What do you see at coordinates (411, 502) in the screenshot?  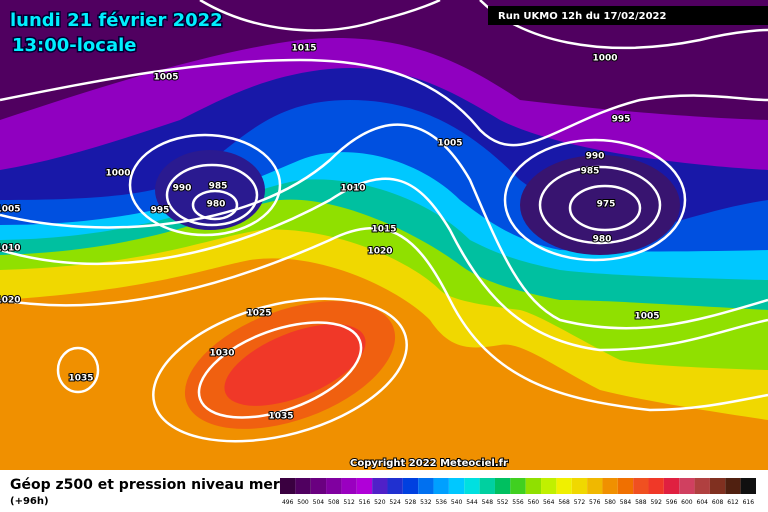 I see `scale-label: 528` at bounding box center [411, 502].